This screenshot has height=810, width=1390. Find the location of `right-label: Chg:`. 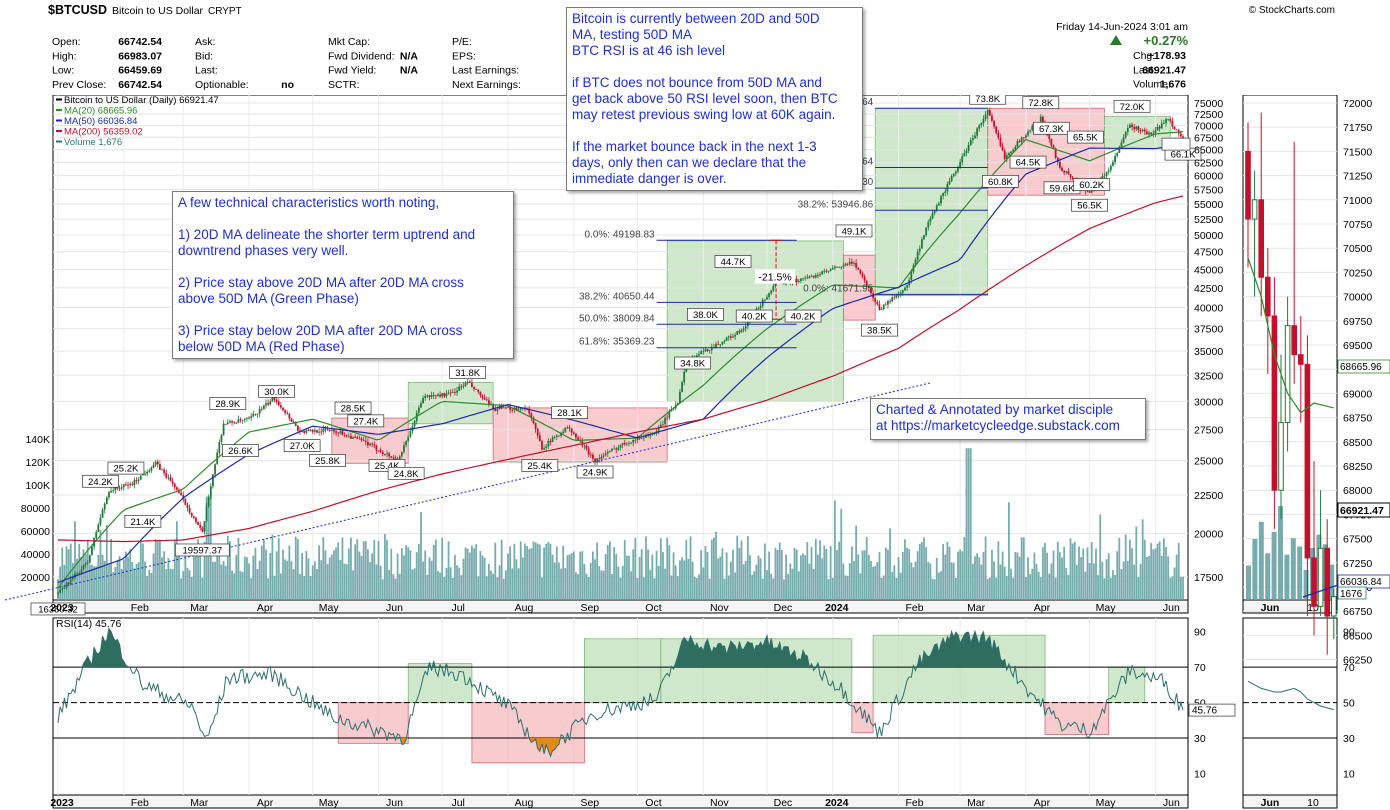

right-label: Chg: is located at coordinates (1144, 56).